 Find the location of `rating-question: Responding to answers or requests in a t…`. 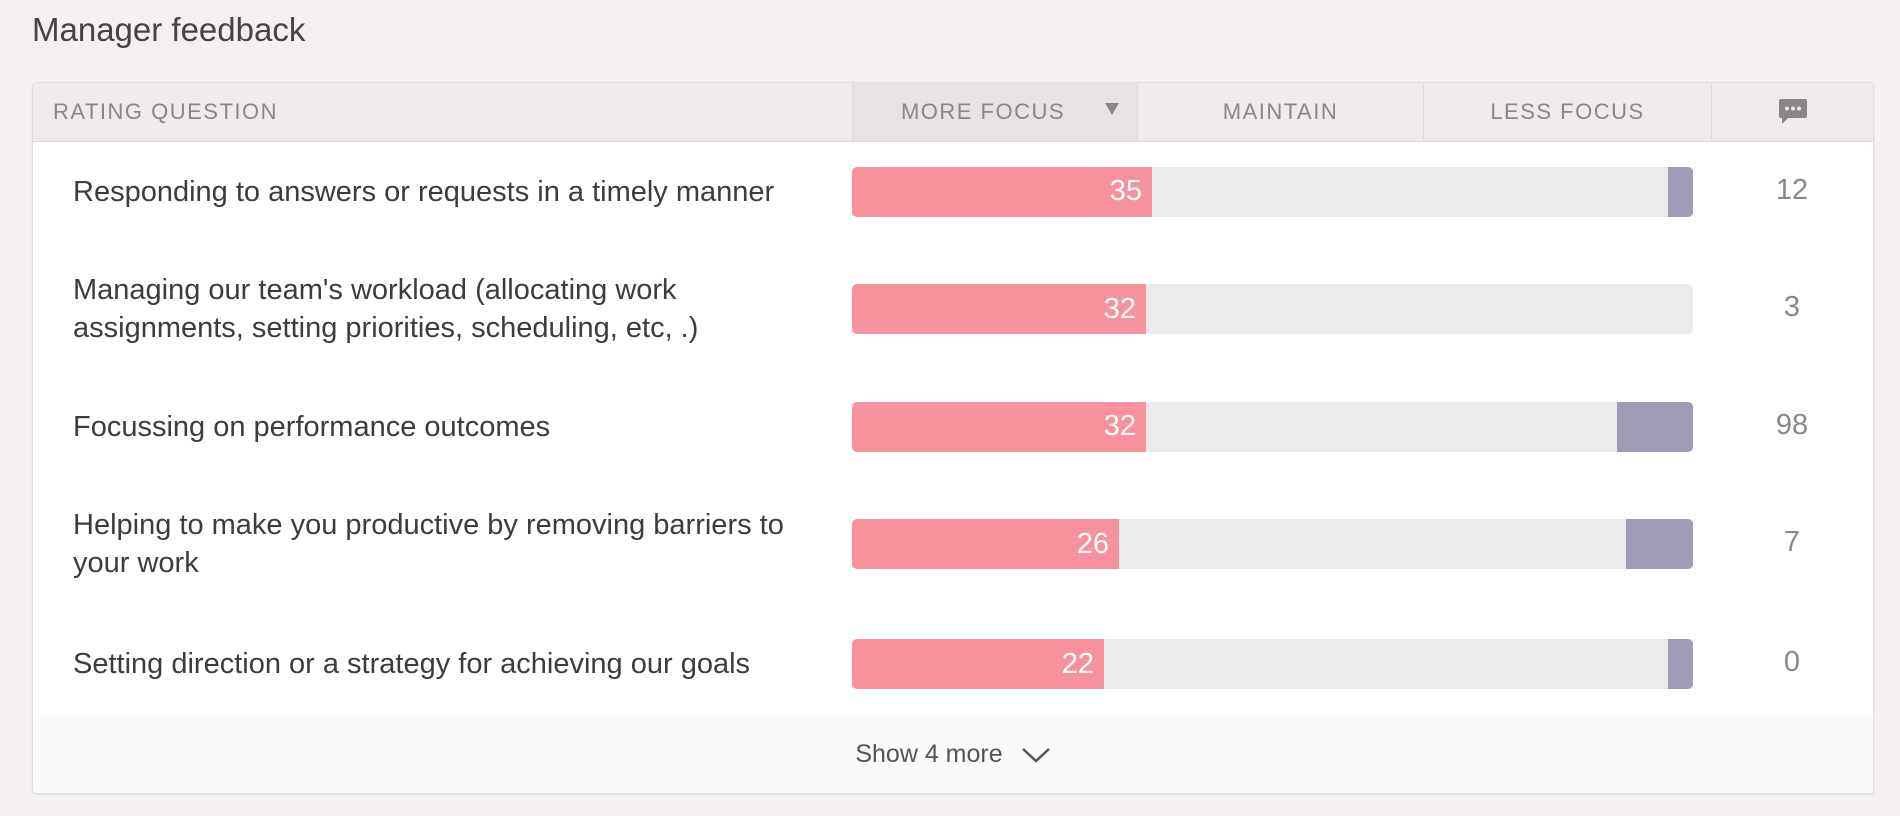

rating-question: Responding to answers or requests in a t… is located at coordinates (424, 191).